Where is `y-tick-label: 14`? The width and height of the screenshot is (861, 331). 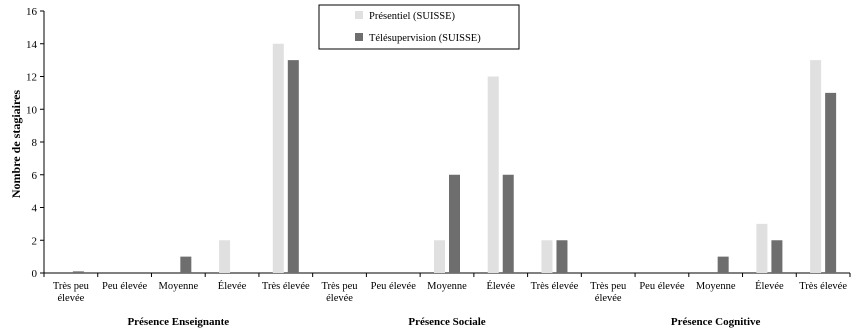
y-tick-label: 14 is located at coordinates (32, 45).